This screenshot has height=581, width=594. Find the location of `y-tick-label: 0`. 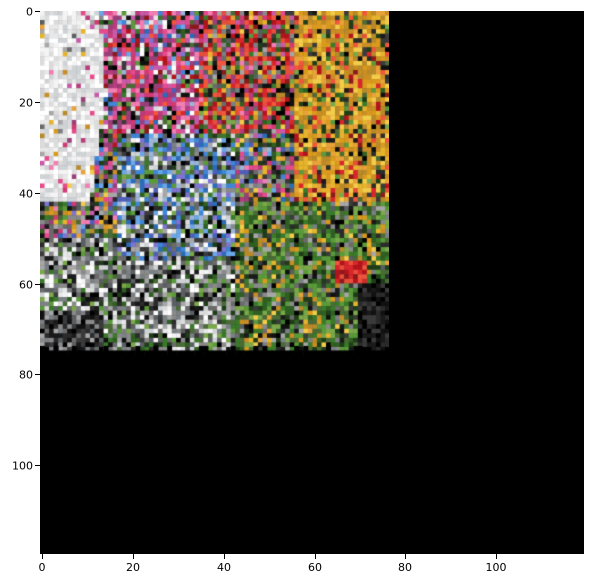

y-tick-label: 0 is located at coordinates (29, 12).